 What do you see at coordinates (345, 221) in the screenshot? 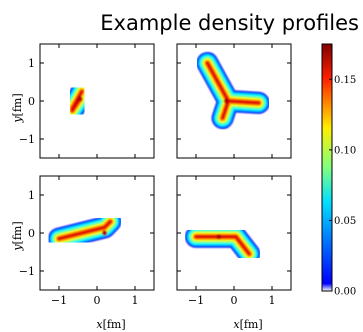
I see `colorbar-tick-label: 0.05` at bounding box center [345, 221].